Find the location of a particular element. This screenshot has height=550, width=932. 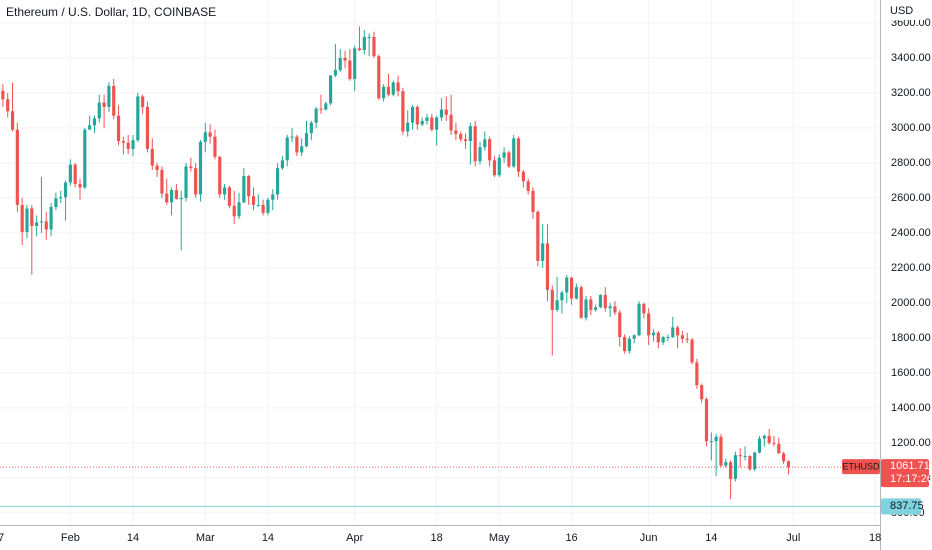

y-tick-label: 2600.00 is located at coordinates (911, 198).